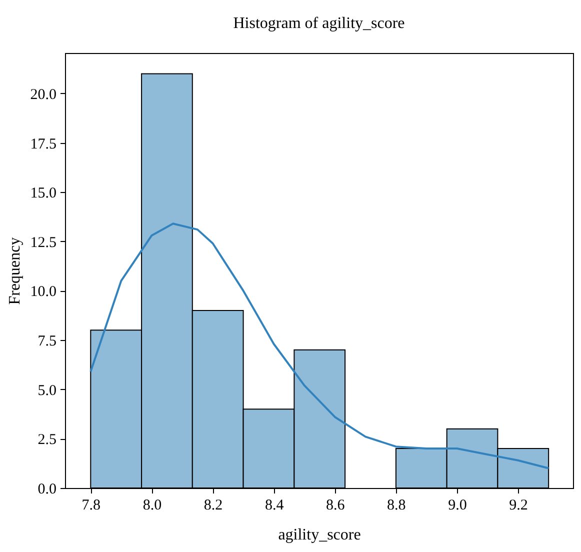 The width and height of the screenshot is (581, 552). Describe the element at coordinates (518, 506) in the screenshot. I see `x-tick-label: 9.2` at that location.